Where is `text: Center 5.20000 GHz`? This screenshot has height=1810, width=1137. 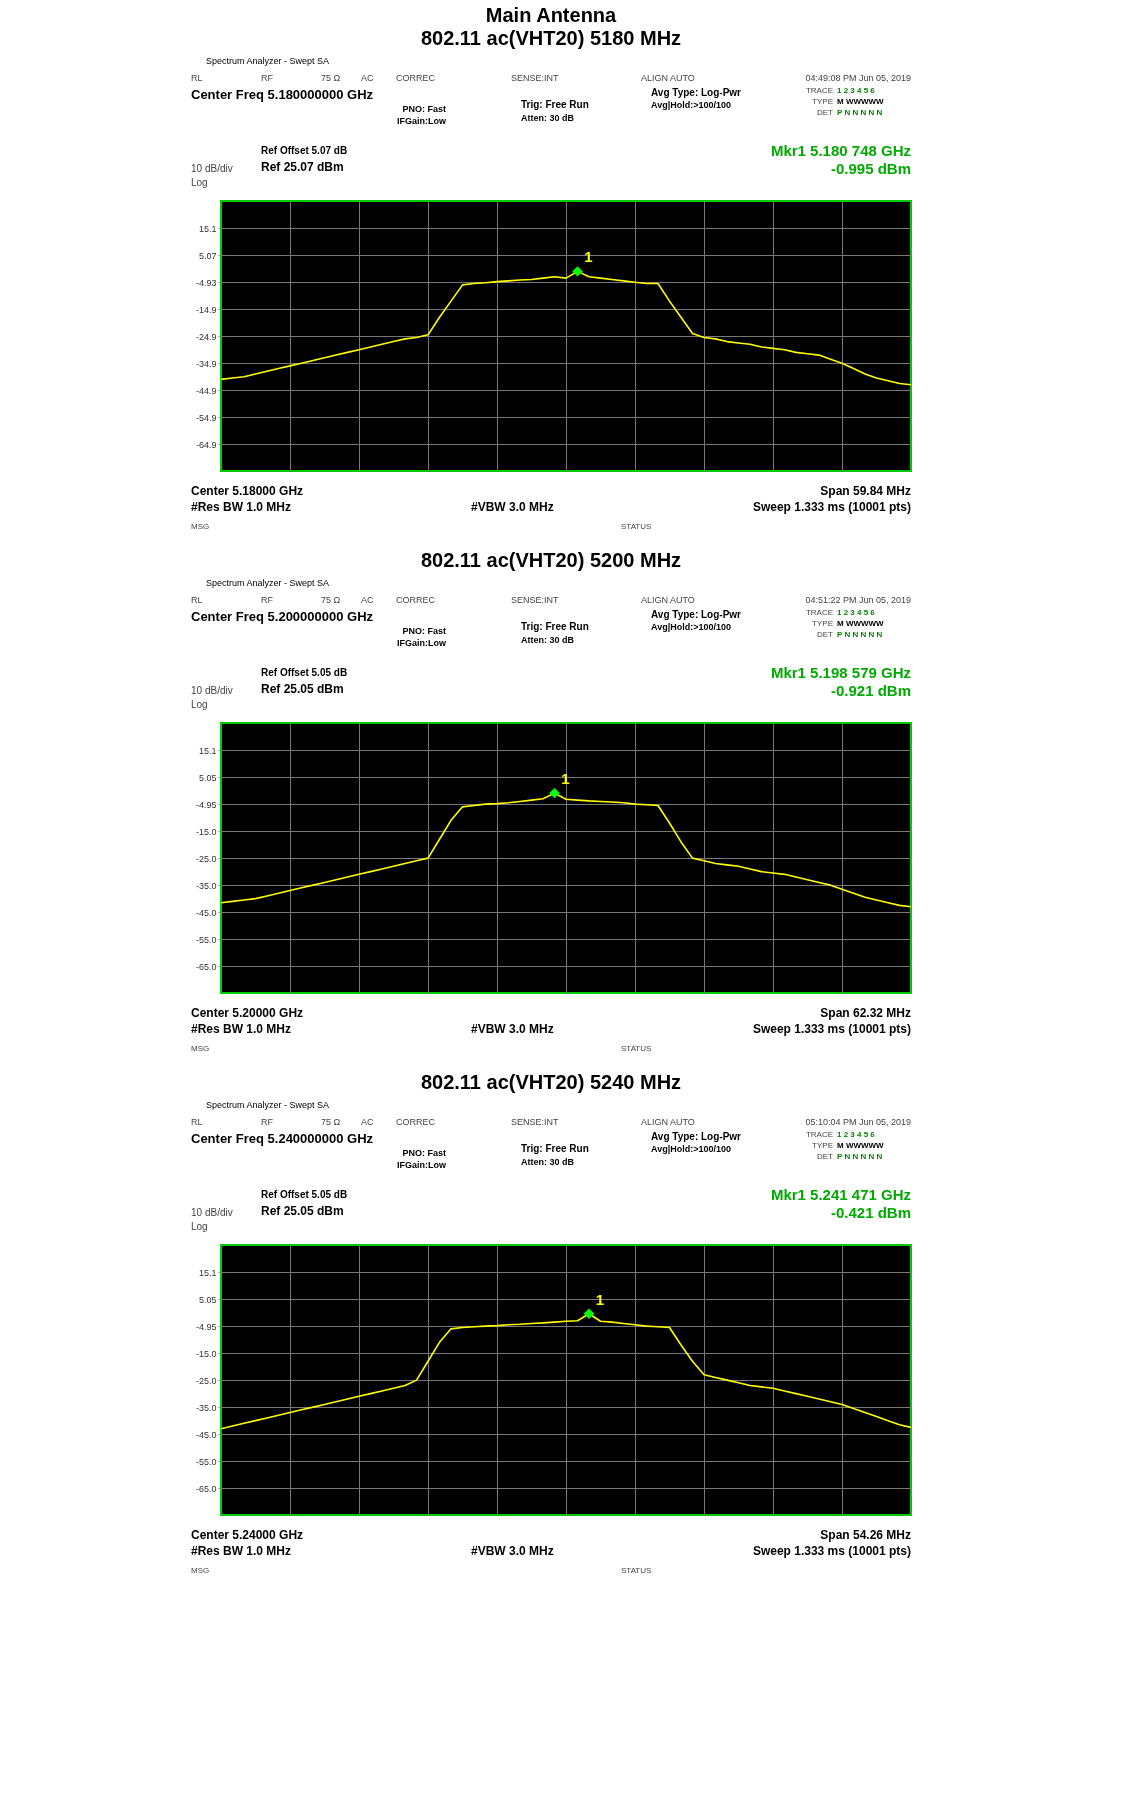 text: Center 5.20000 GHz is located at coordinates (247, 1013).